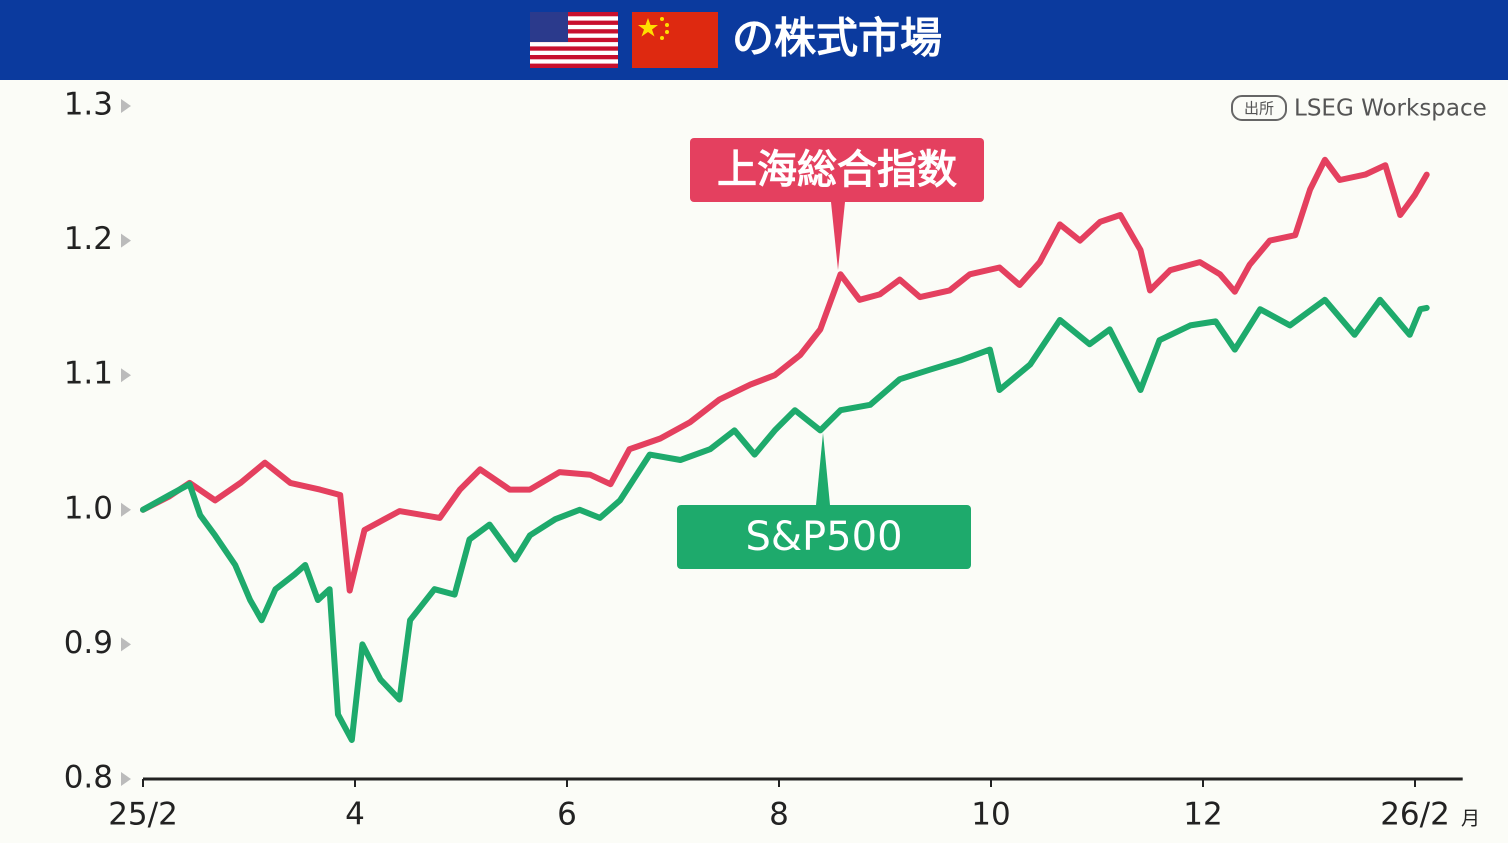 The width and height of the screenshot is (1508, 843). What do you see at coordinates (567, 815) in the screenshot?
I see `x-tick-label: 6` at bounding box center [567, 815].